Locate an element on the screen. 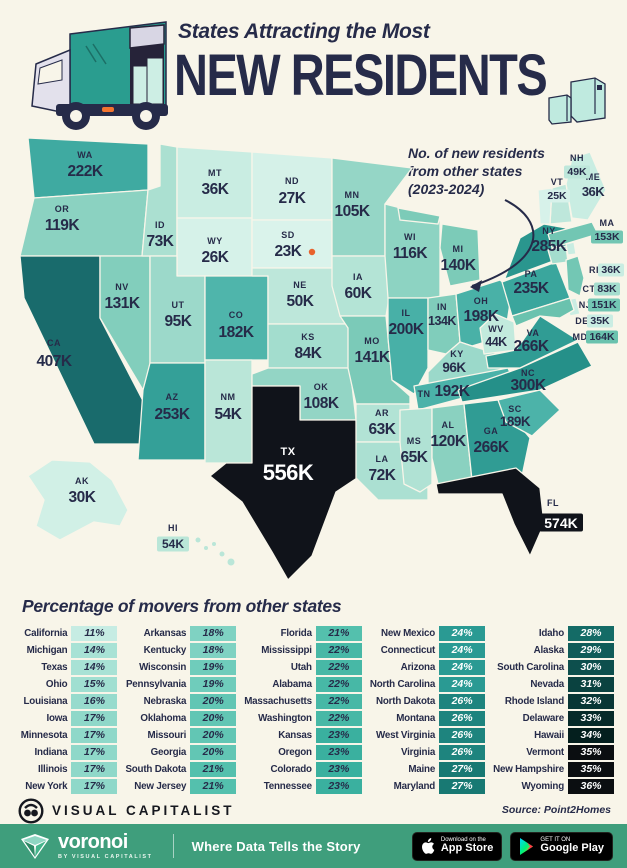 Image resolution: width=627 pixels, height=868 pixels. state-abbr-id: ID is located at coordinates (160, 225).